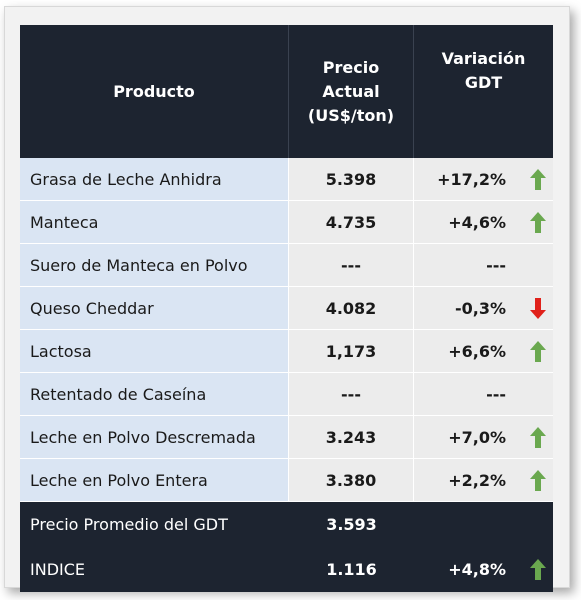 Image resolution: width=581 pixels, height=600 pixels. Describe the element at coordinates (477, 222) in the screenshot. I see `gdt-variation: +4,6%` at that location.